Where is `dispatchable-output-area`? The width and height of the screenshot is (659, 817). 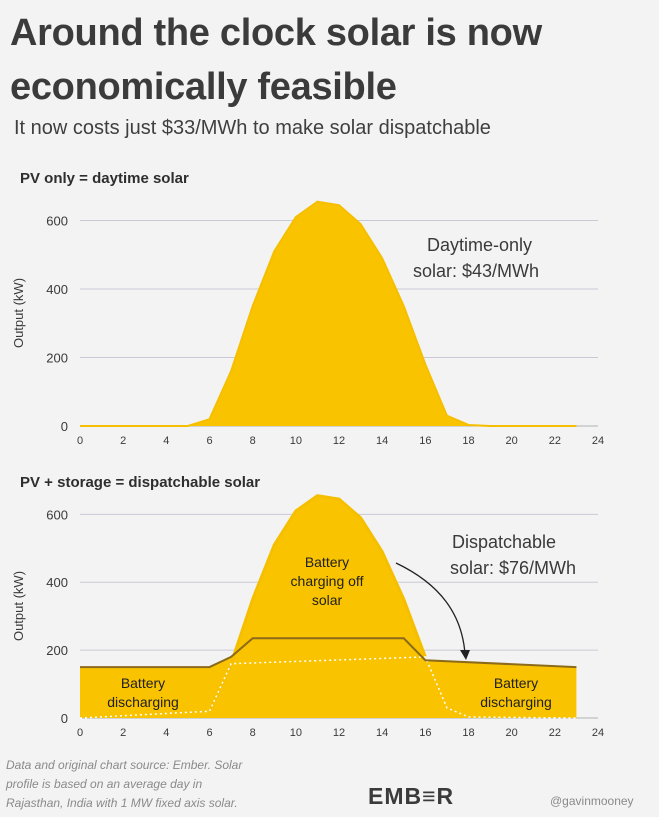
dispatchable-output-area is located at coordinates (328, 678).